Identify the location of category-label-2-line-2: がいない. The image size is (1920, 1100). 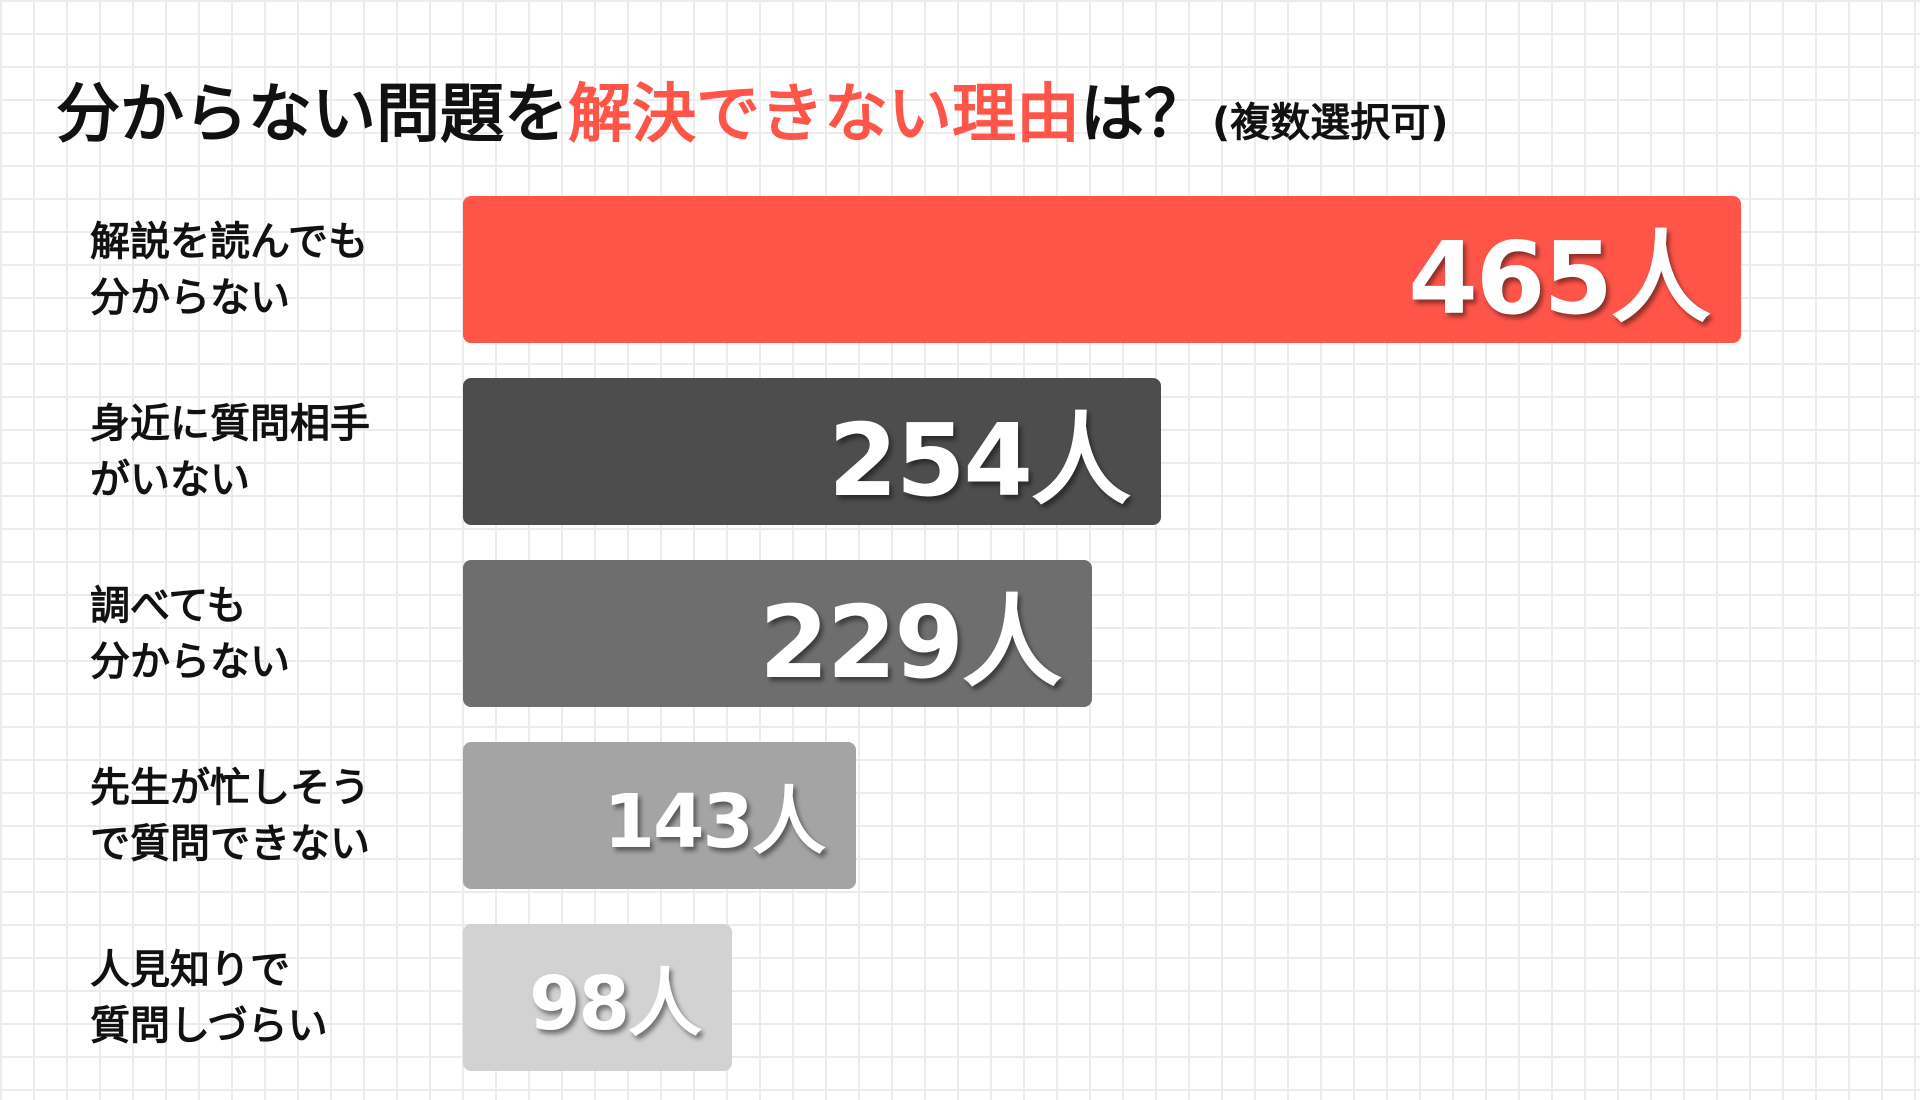
(170, 480).